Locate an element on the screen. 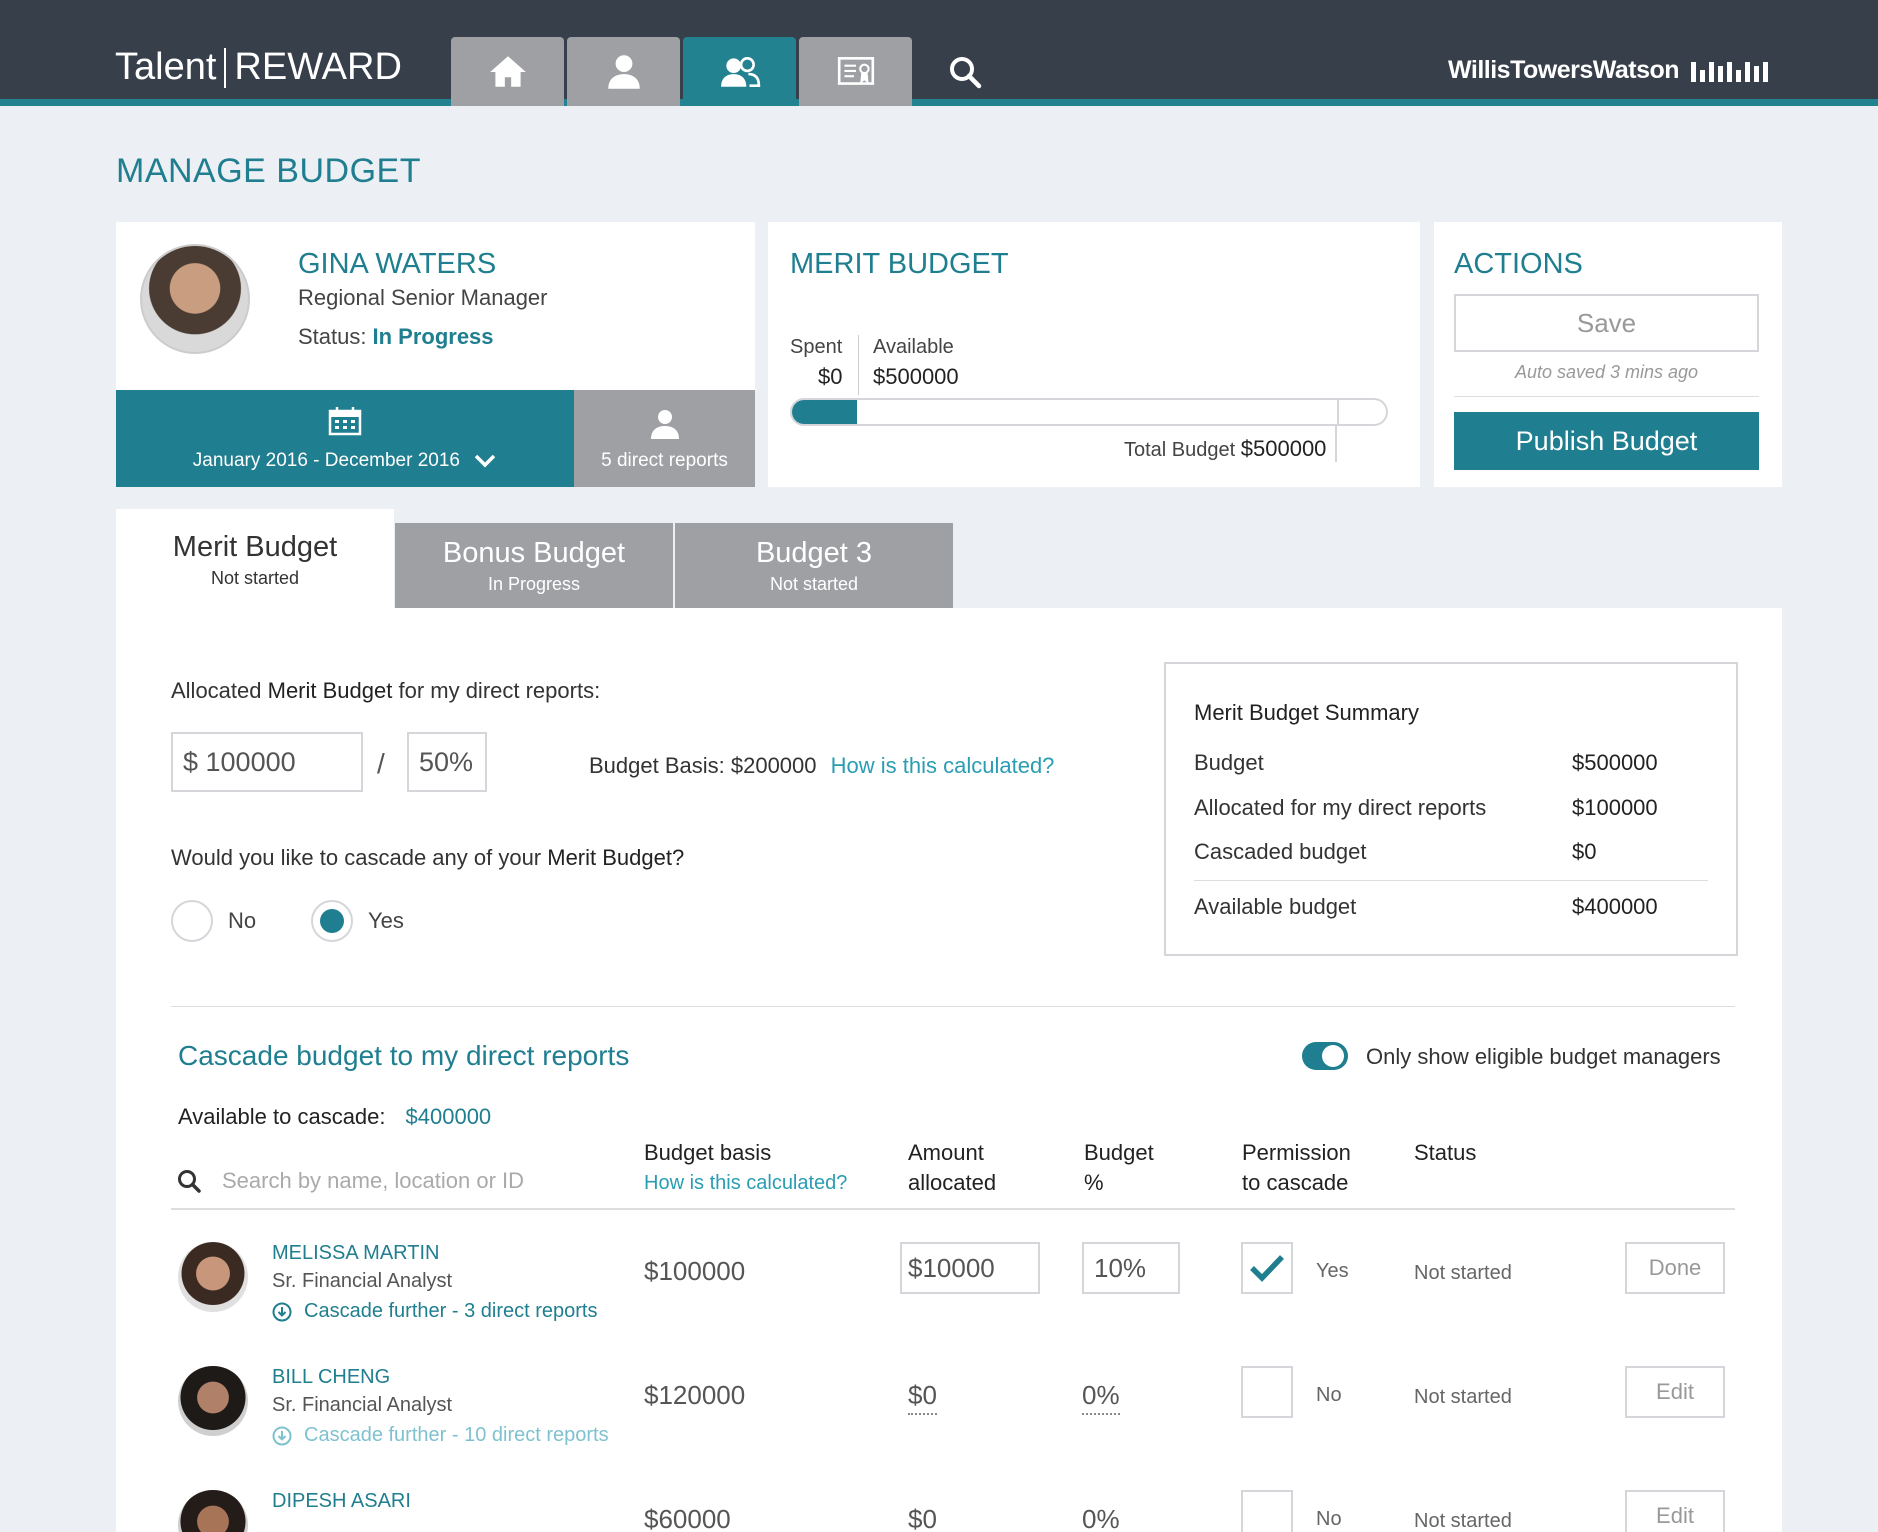  brand-logo: Talent REWARD is located at coordinates (258, 67).